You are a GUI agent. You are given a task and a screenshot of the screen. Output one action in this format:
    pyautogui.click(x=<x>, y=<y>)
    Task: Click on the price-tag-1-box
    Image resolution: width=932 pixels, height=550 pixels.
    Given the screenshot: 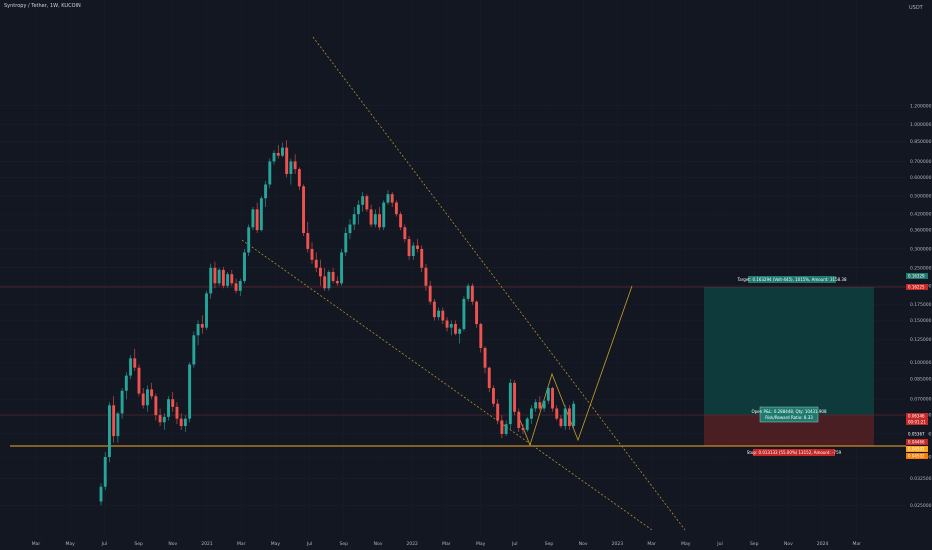 What is the action you would take?
    pyautogui.click(x=917, y=276)
    